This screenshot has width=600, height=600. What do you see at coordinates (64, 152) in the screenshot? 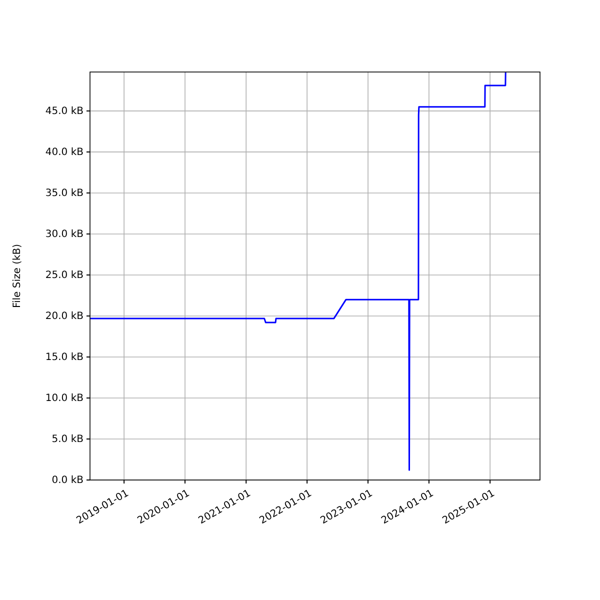
I see `y-tick-label: 40.0 kB` at bounding box center [64, 152].